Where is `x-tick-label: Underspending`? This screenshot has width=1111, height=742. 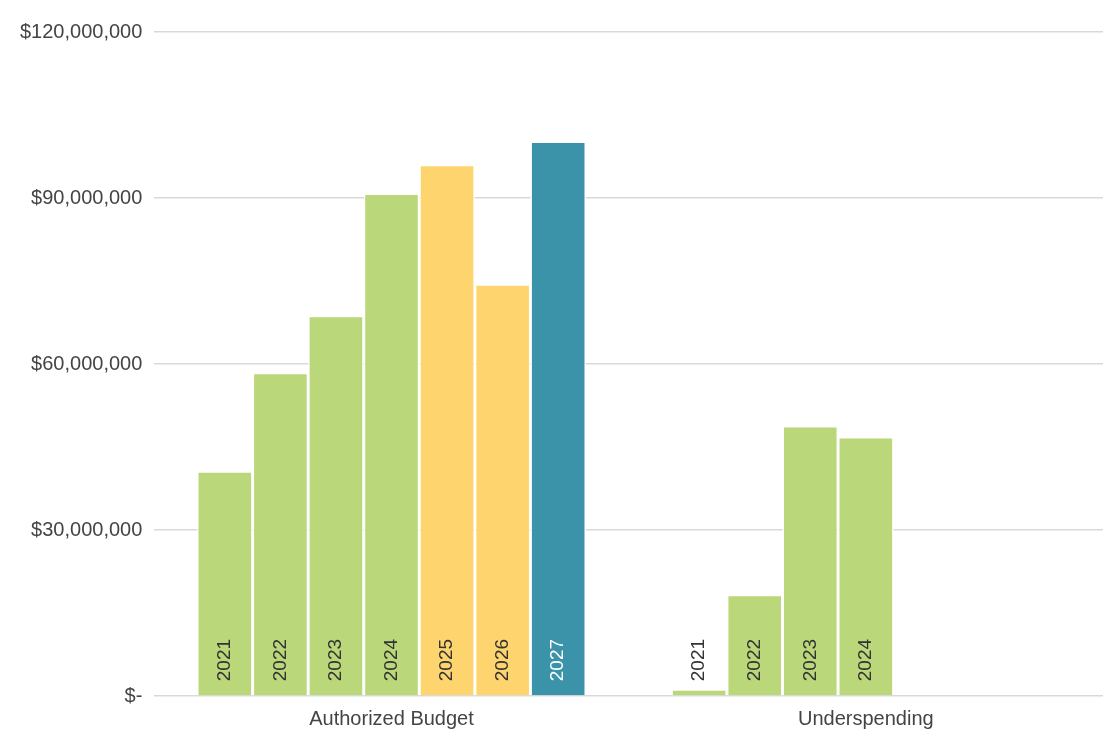 x-tick-label: Underspending is located at coordinates (866, 717).